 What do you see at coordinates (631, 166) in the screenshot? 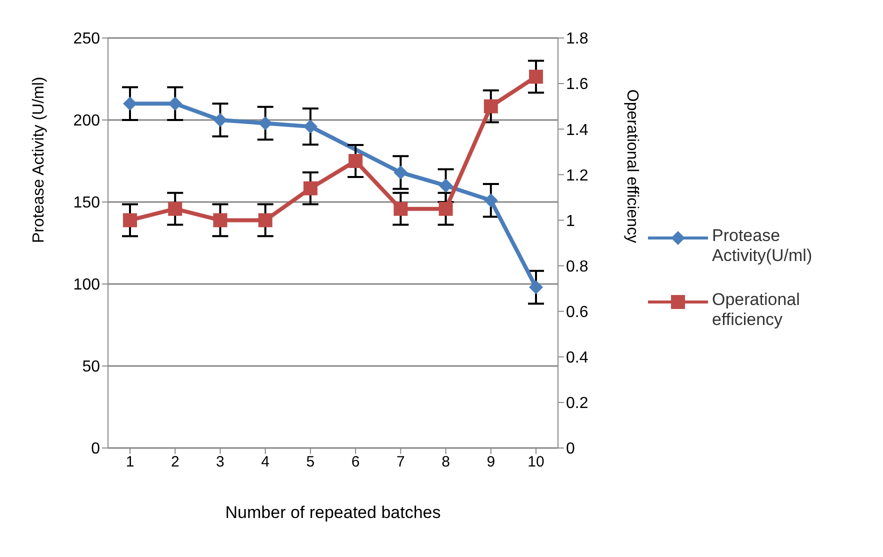
I see `y2-axis-title: Operational efficiency` at bounding box center [631, 166].